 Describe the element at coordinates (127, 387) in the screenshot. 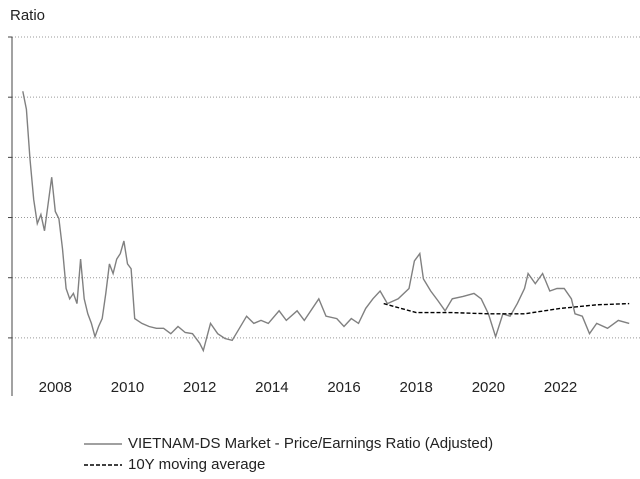

I see `x-tick-label: 2010` at that location.